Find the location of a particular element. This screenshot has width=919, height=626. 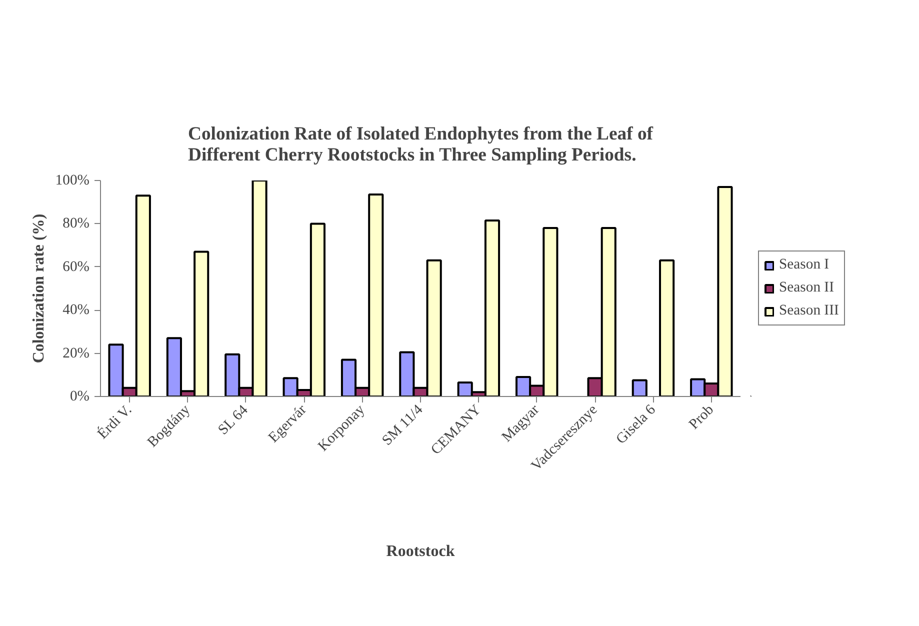

x-axis-title: Rootstock is located at coordinates (420, 551).